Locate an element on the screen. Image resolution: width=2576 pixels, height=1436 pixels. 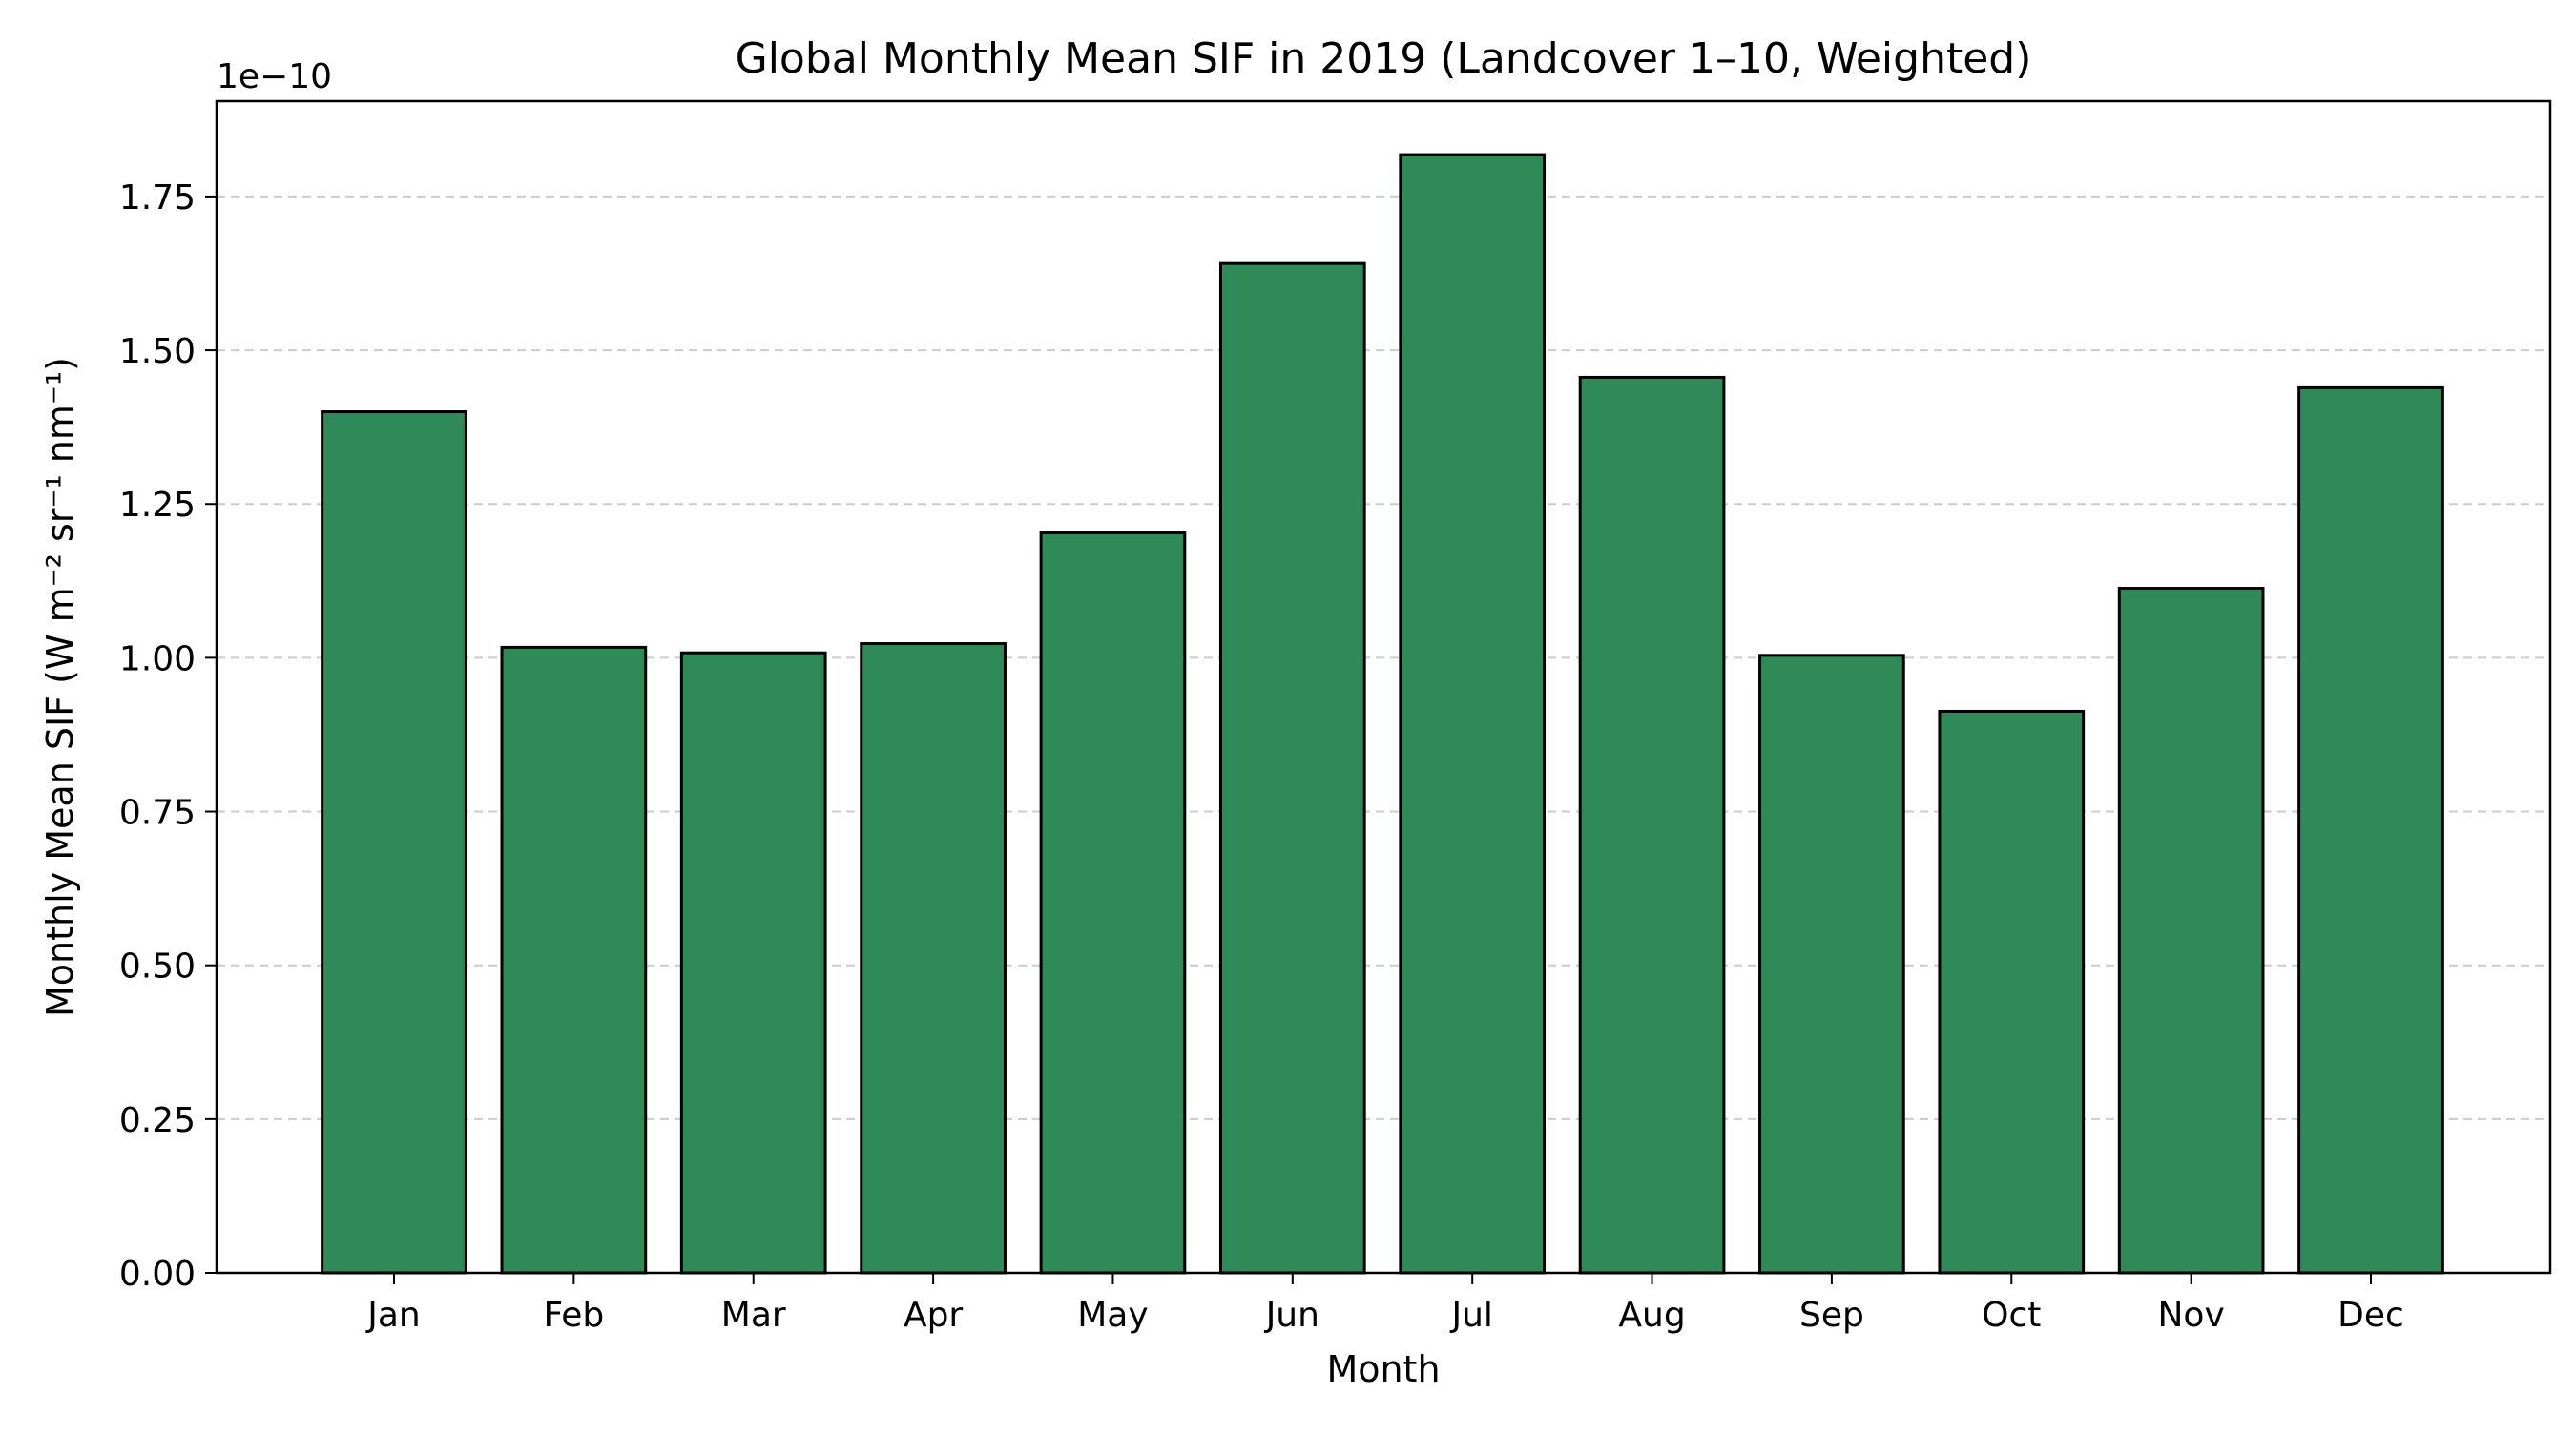
y-offset-label: 1e−10 is located at coordinates (274, 76).